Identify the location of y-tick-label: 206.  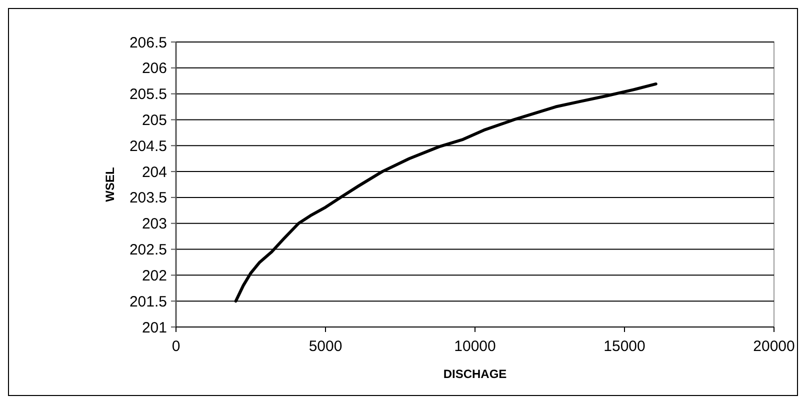
(154, 69).